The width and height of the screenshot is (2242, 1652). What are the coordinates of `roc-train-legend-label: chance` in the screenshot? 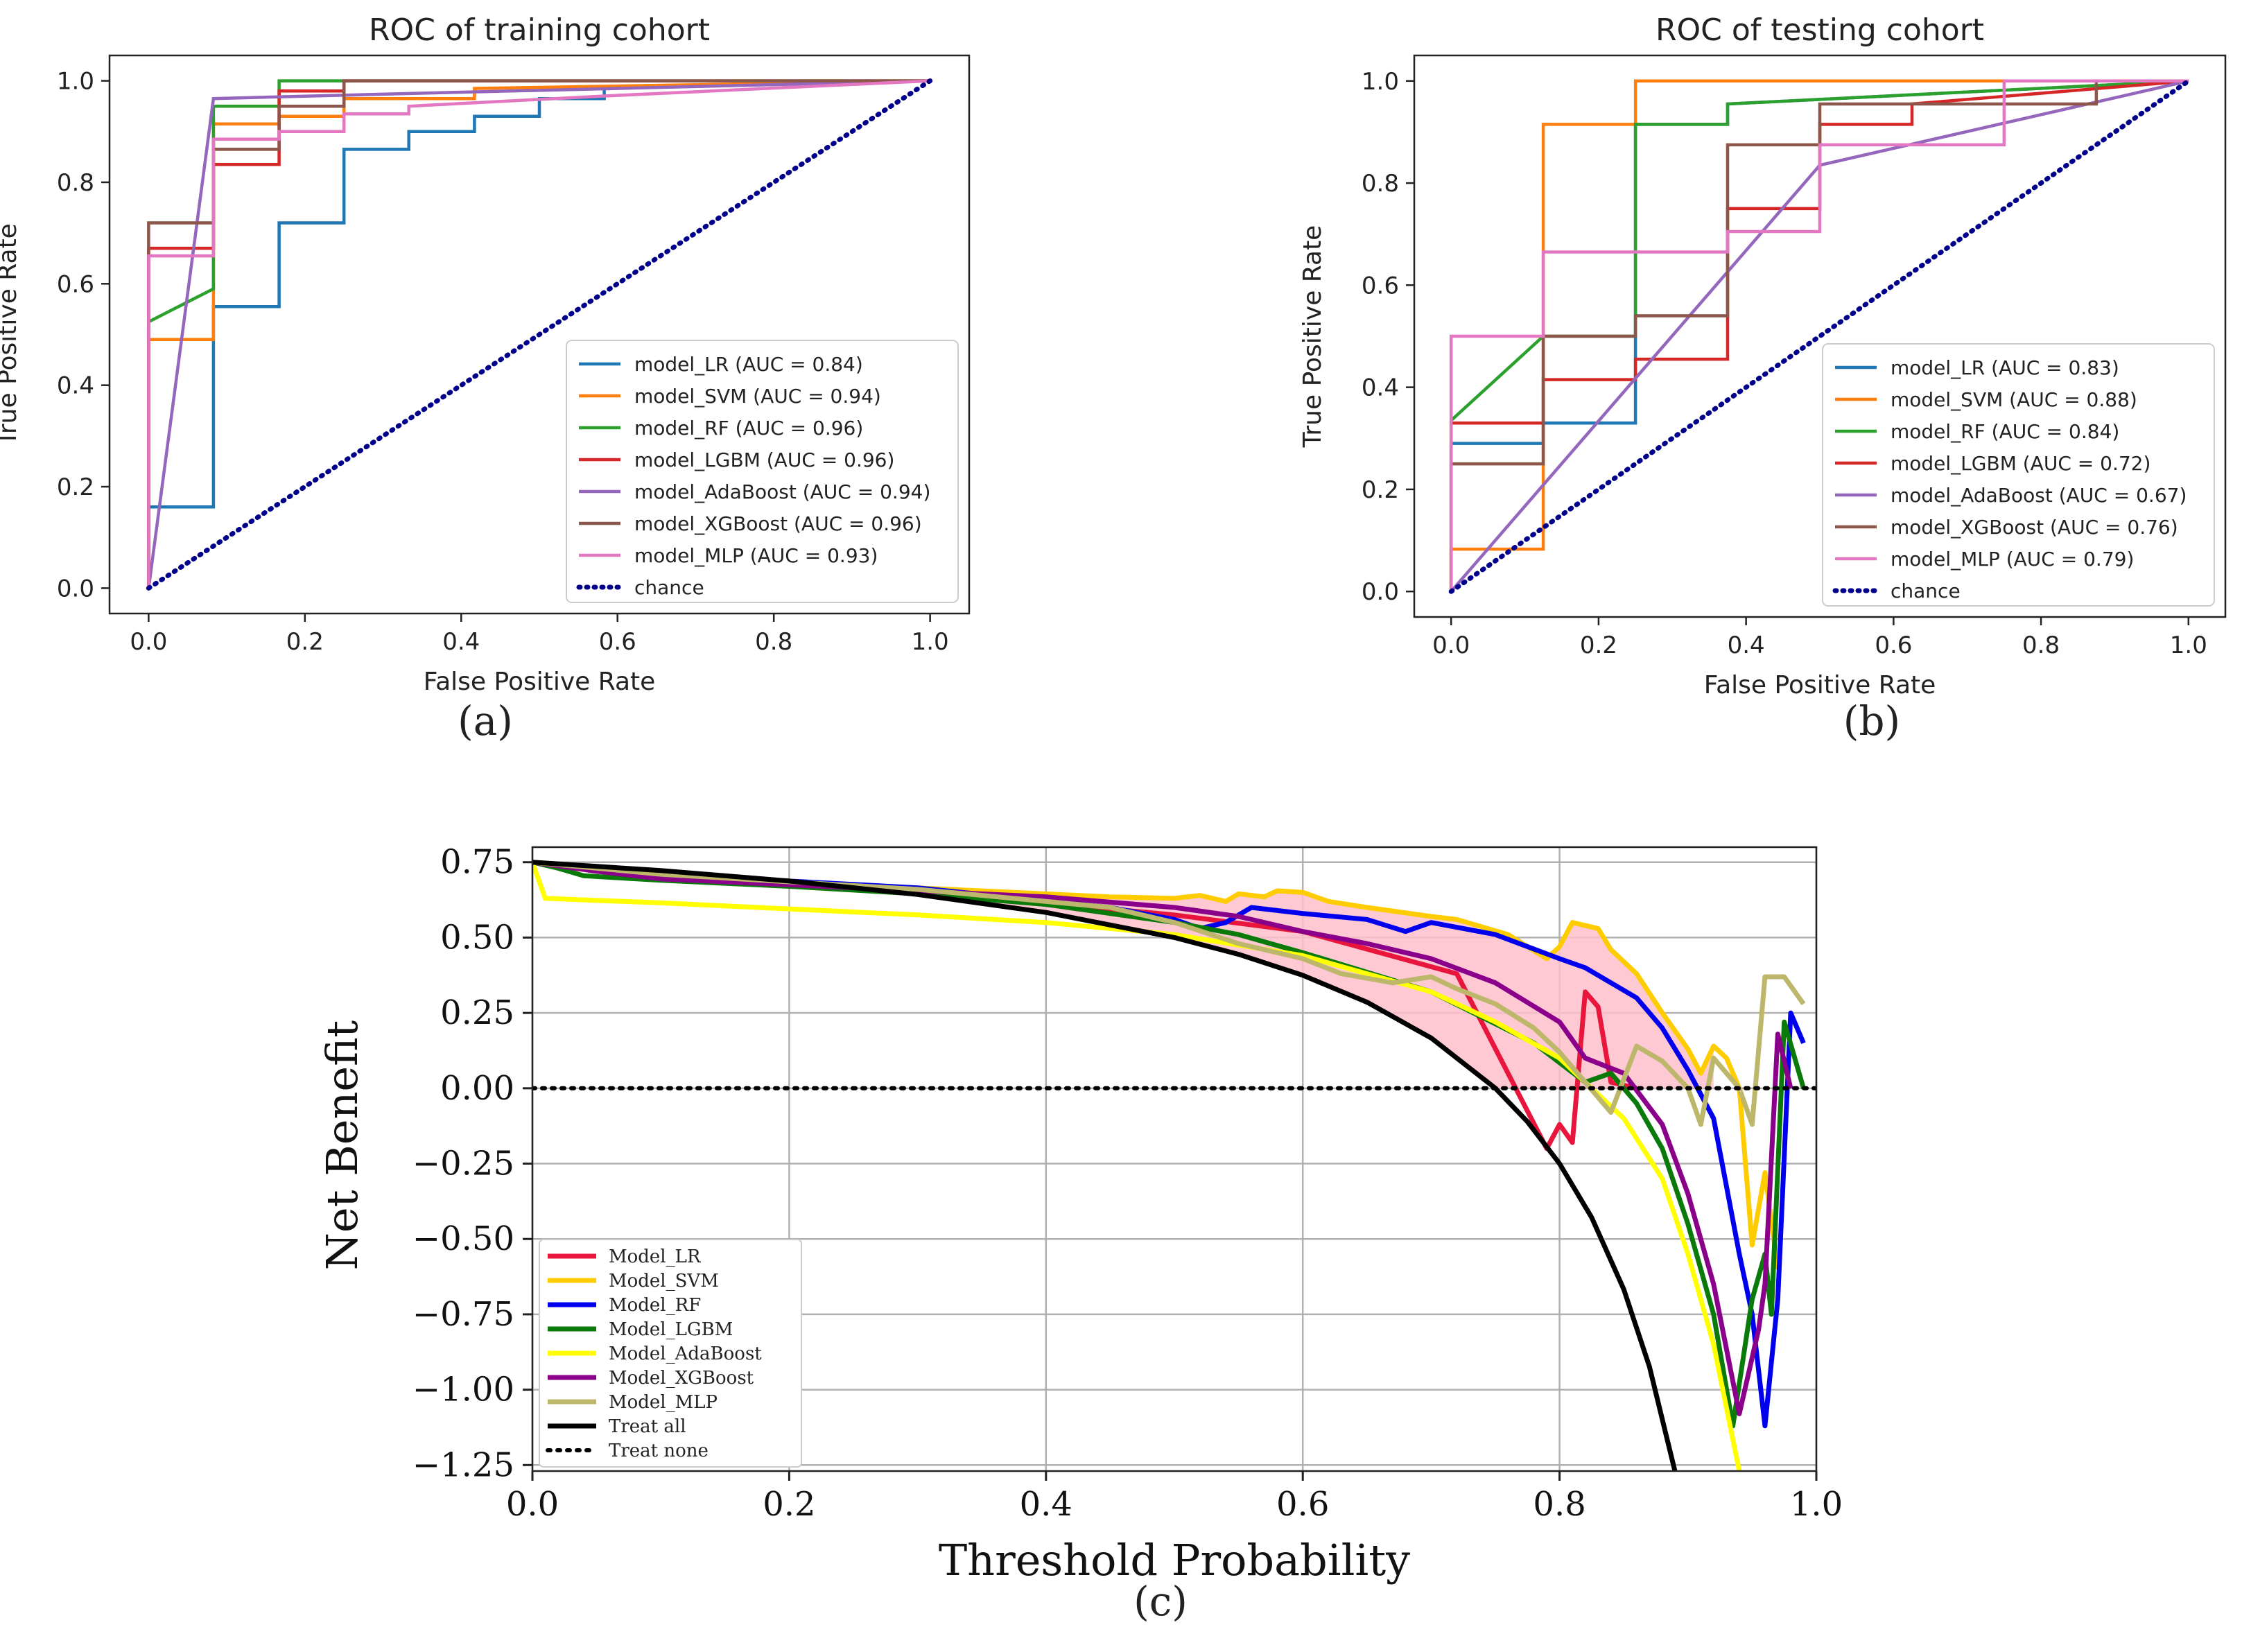 It's located at (669, 587).